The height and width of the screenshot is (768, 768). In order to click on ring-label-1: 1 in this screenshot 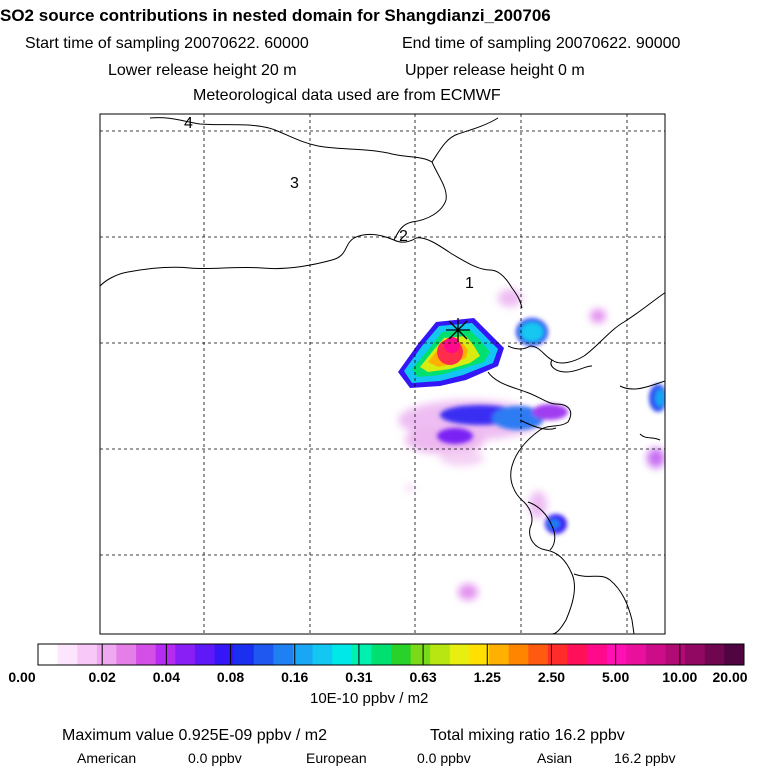, I will do `click(469, 283)`.